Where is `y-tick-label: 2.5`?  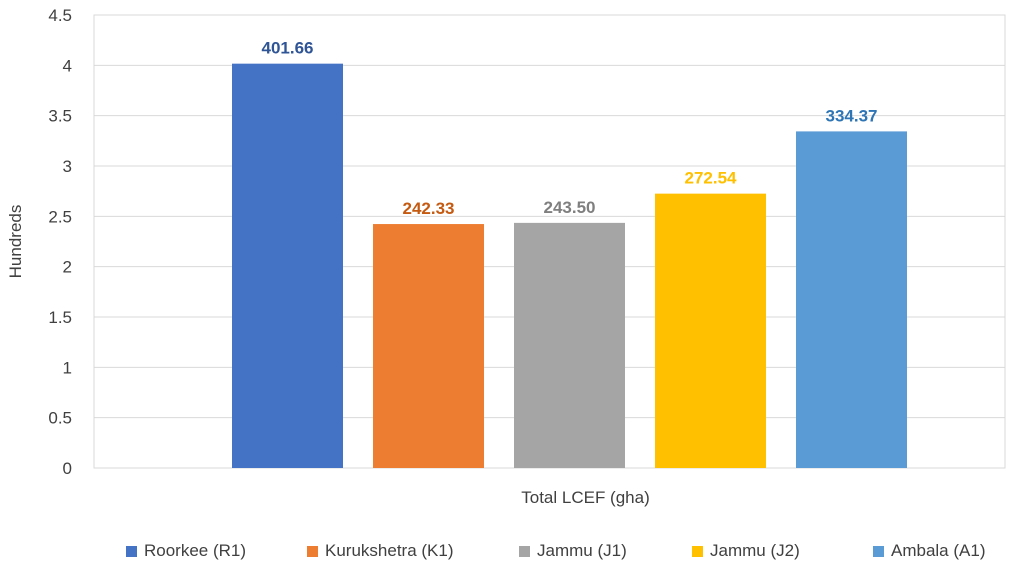
y-tick-label: 2.5 is located at coordinates (60, 216).